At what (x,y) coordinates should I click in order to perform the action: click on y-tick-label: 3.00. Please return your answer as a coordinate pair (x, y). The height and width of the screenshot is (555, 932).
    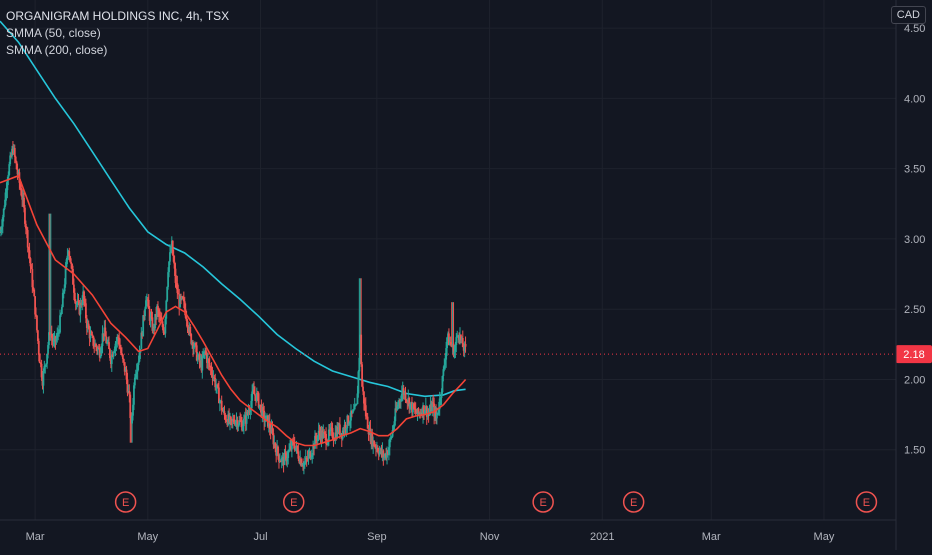
    Looking at the image, I should click on (914, 240).